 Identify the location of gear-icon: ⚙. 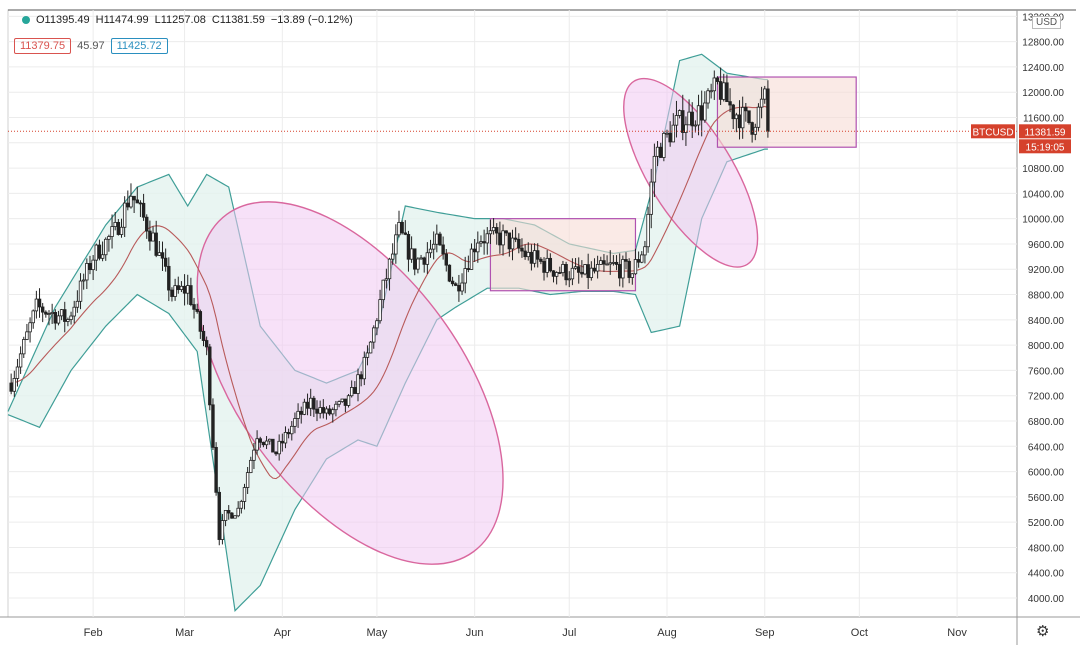
(1043, 631).